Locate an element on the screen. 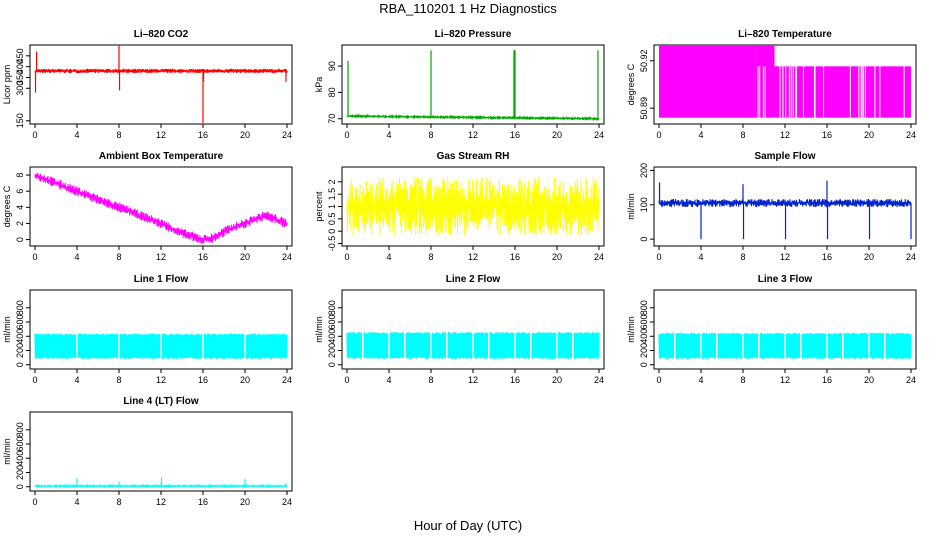  chart-panel: Sample Flow 0 4 8 12 16 20 24 0 100 200 ml/min is located at coordinates (771, 206).